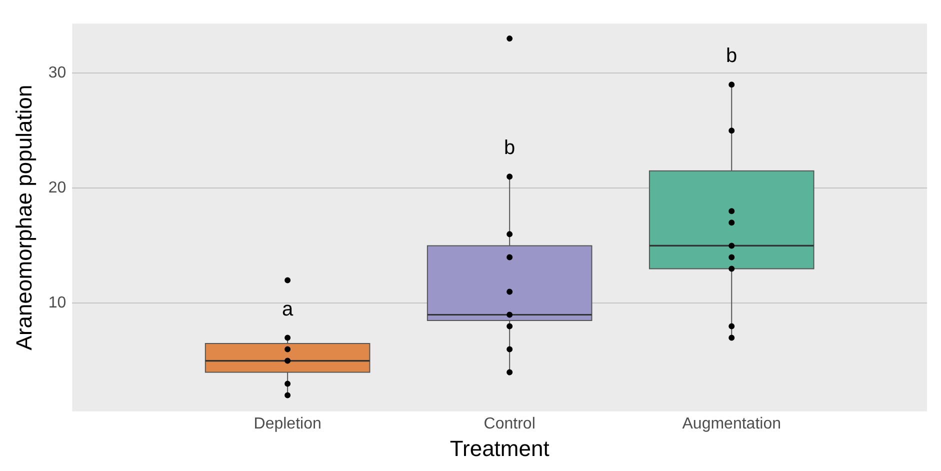  I want to click on x-tick-label: Augmentation, so click(731, 423).